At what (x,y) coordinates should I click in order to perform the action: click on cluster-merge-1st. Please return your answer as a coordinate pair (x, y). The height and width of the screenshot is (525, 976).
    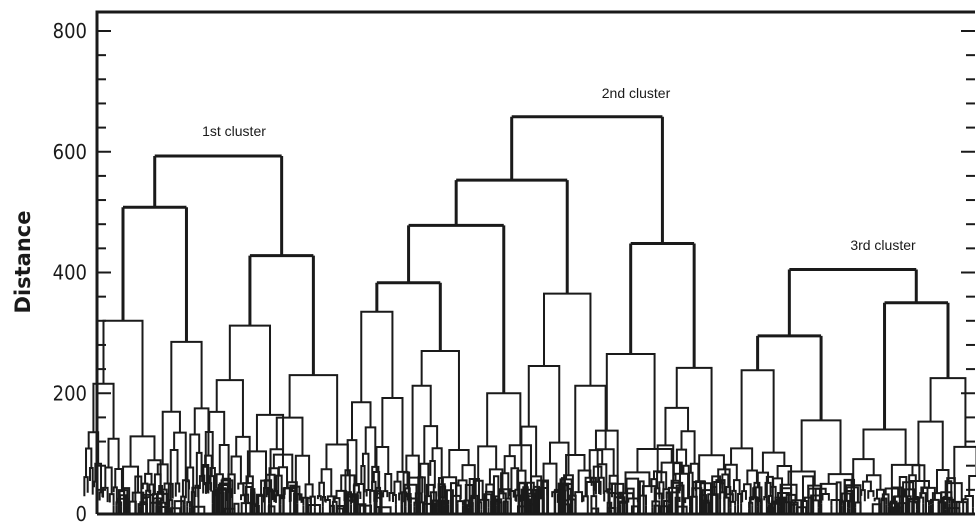
    Looking at the image, I should click on (218, 205).